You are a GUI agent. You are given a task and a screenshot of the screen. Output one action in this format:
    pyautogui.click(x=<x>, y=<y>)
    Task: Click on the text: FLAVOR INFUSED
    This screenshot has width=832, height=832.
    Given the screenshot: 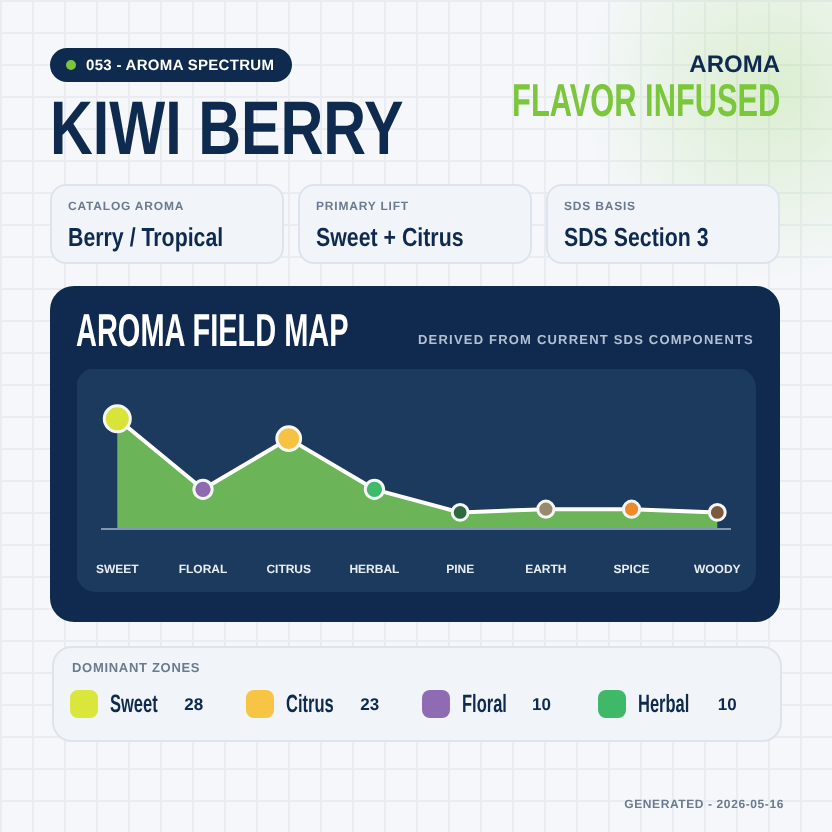 What is the action you would take?
    pyautogui.click(x=645, y=100)
    